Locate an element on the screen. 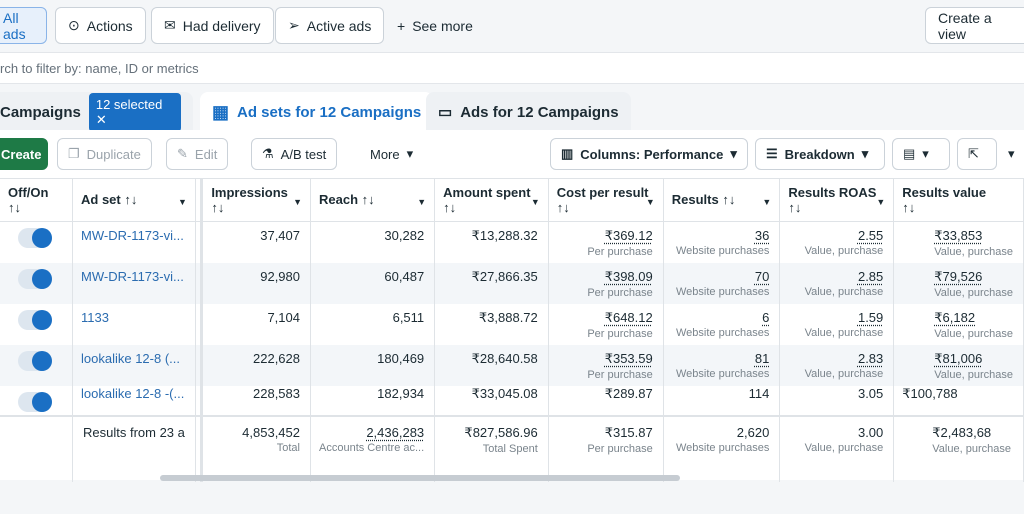  col-reach: Reach ↑↓ ▼ is located at coordinates (373, 200).